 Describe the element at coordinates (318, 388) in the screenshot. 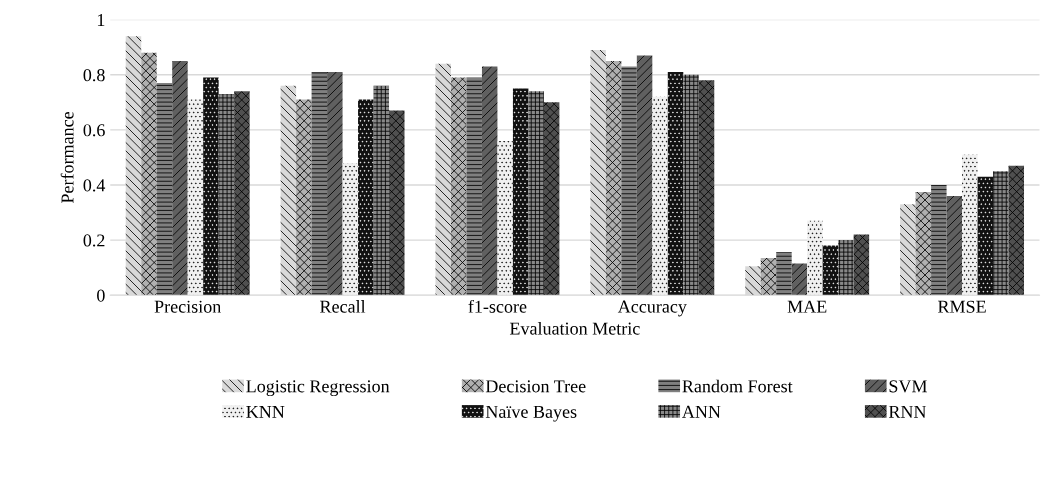

I see `legend-label: Logistic Regression` at that location.